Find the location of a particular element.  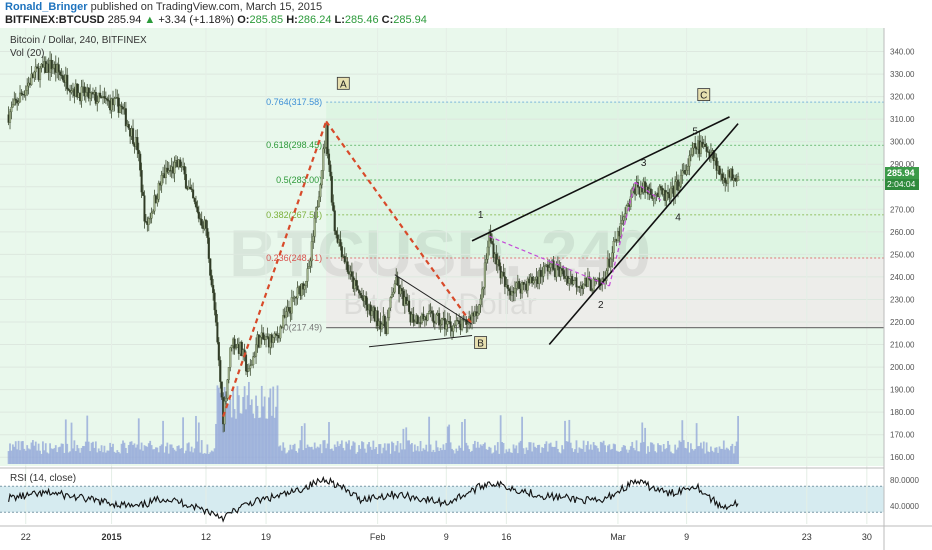

point-label-box is located at coordinates (704, 95).